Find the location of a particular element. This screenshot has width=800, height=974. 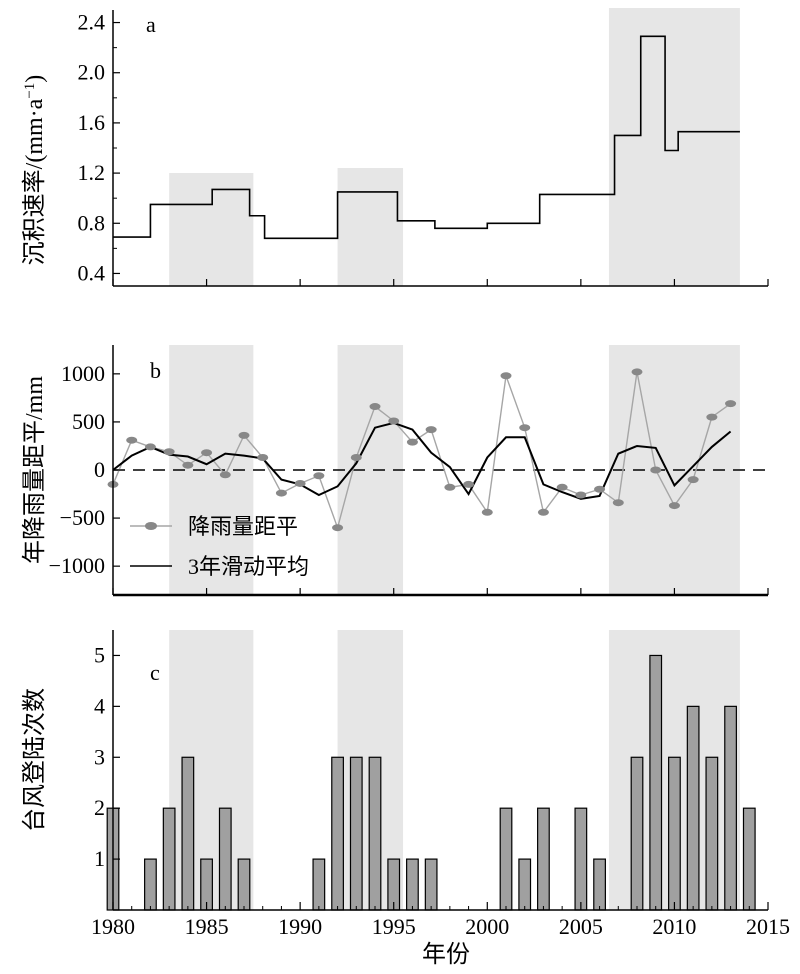

bar-2012 is located at coordinates (712, 833).